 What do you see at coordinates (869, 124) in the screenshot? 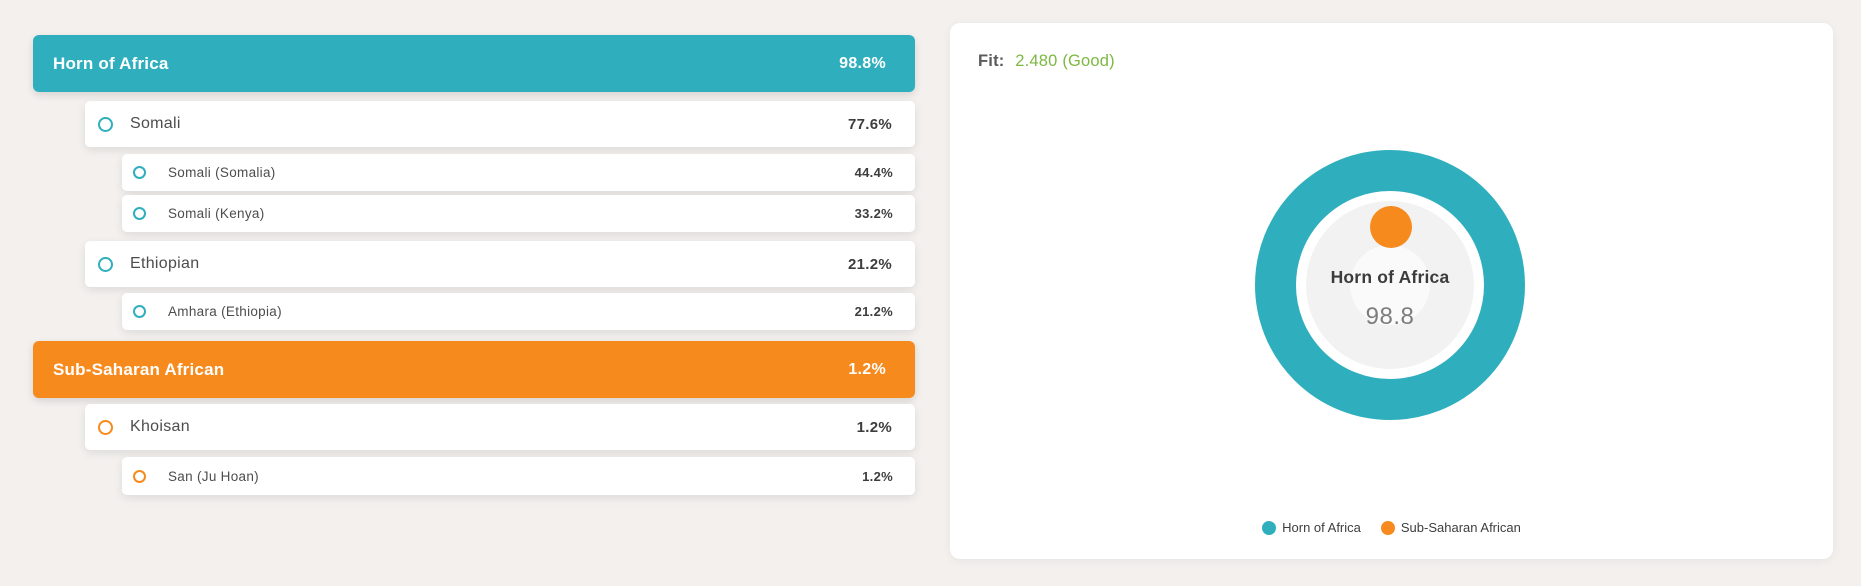
I see `population-percentage: 77.6%` at bounding box center [869, 124].